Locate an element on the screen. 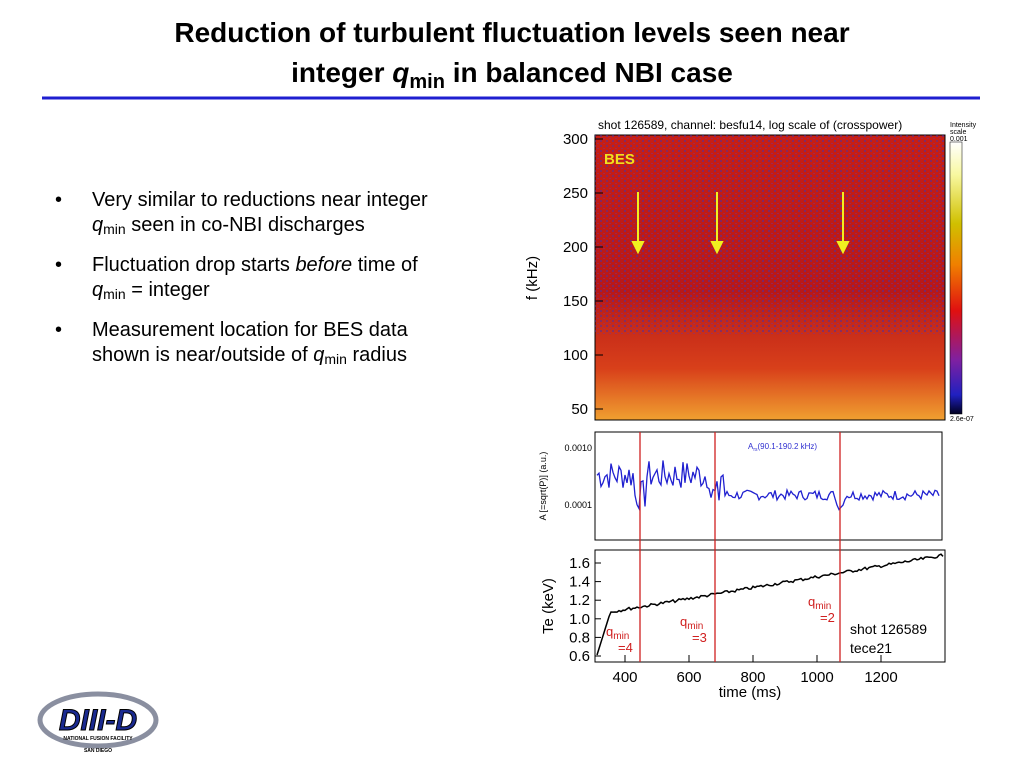 This screenshot has width=1024, height=768. bullet-text: before is located at coordinates (324, 265).